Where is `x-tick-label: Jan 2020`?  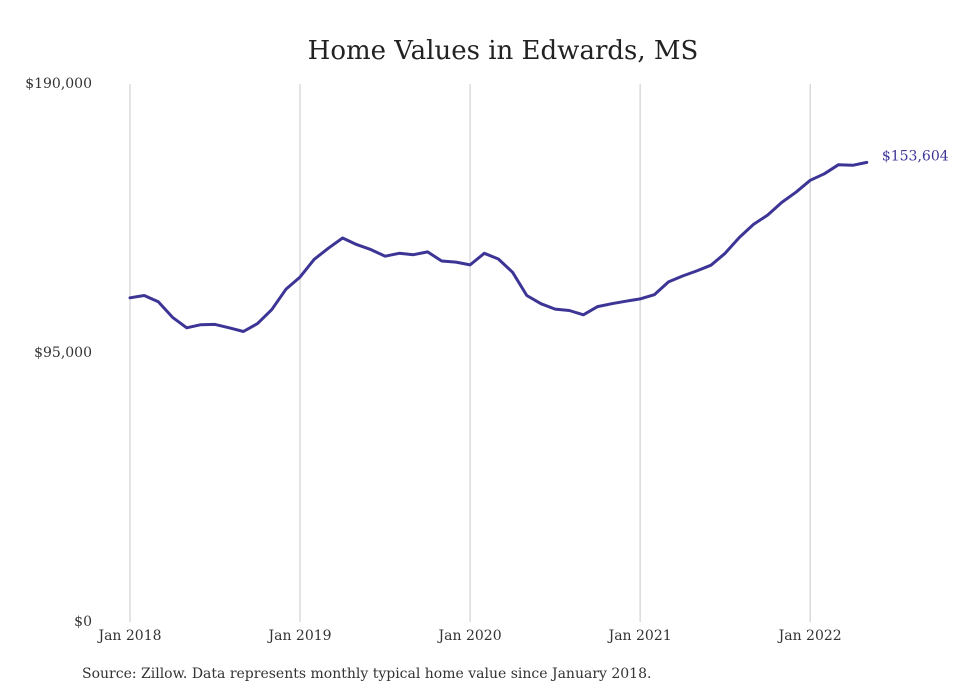 x-tick-label: Jan 2020 is located at coordinates (469, 636).